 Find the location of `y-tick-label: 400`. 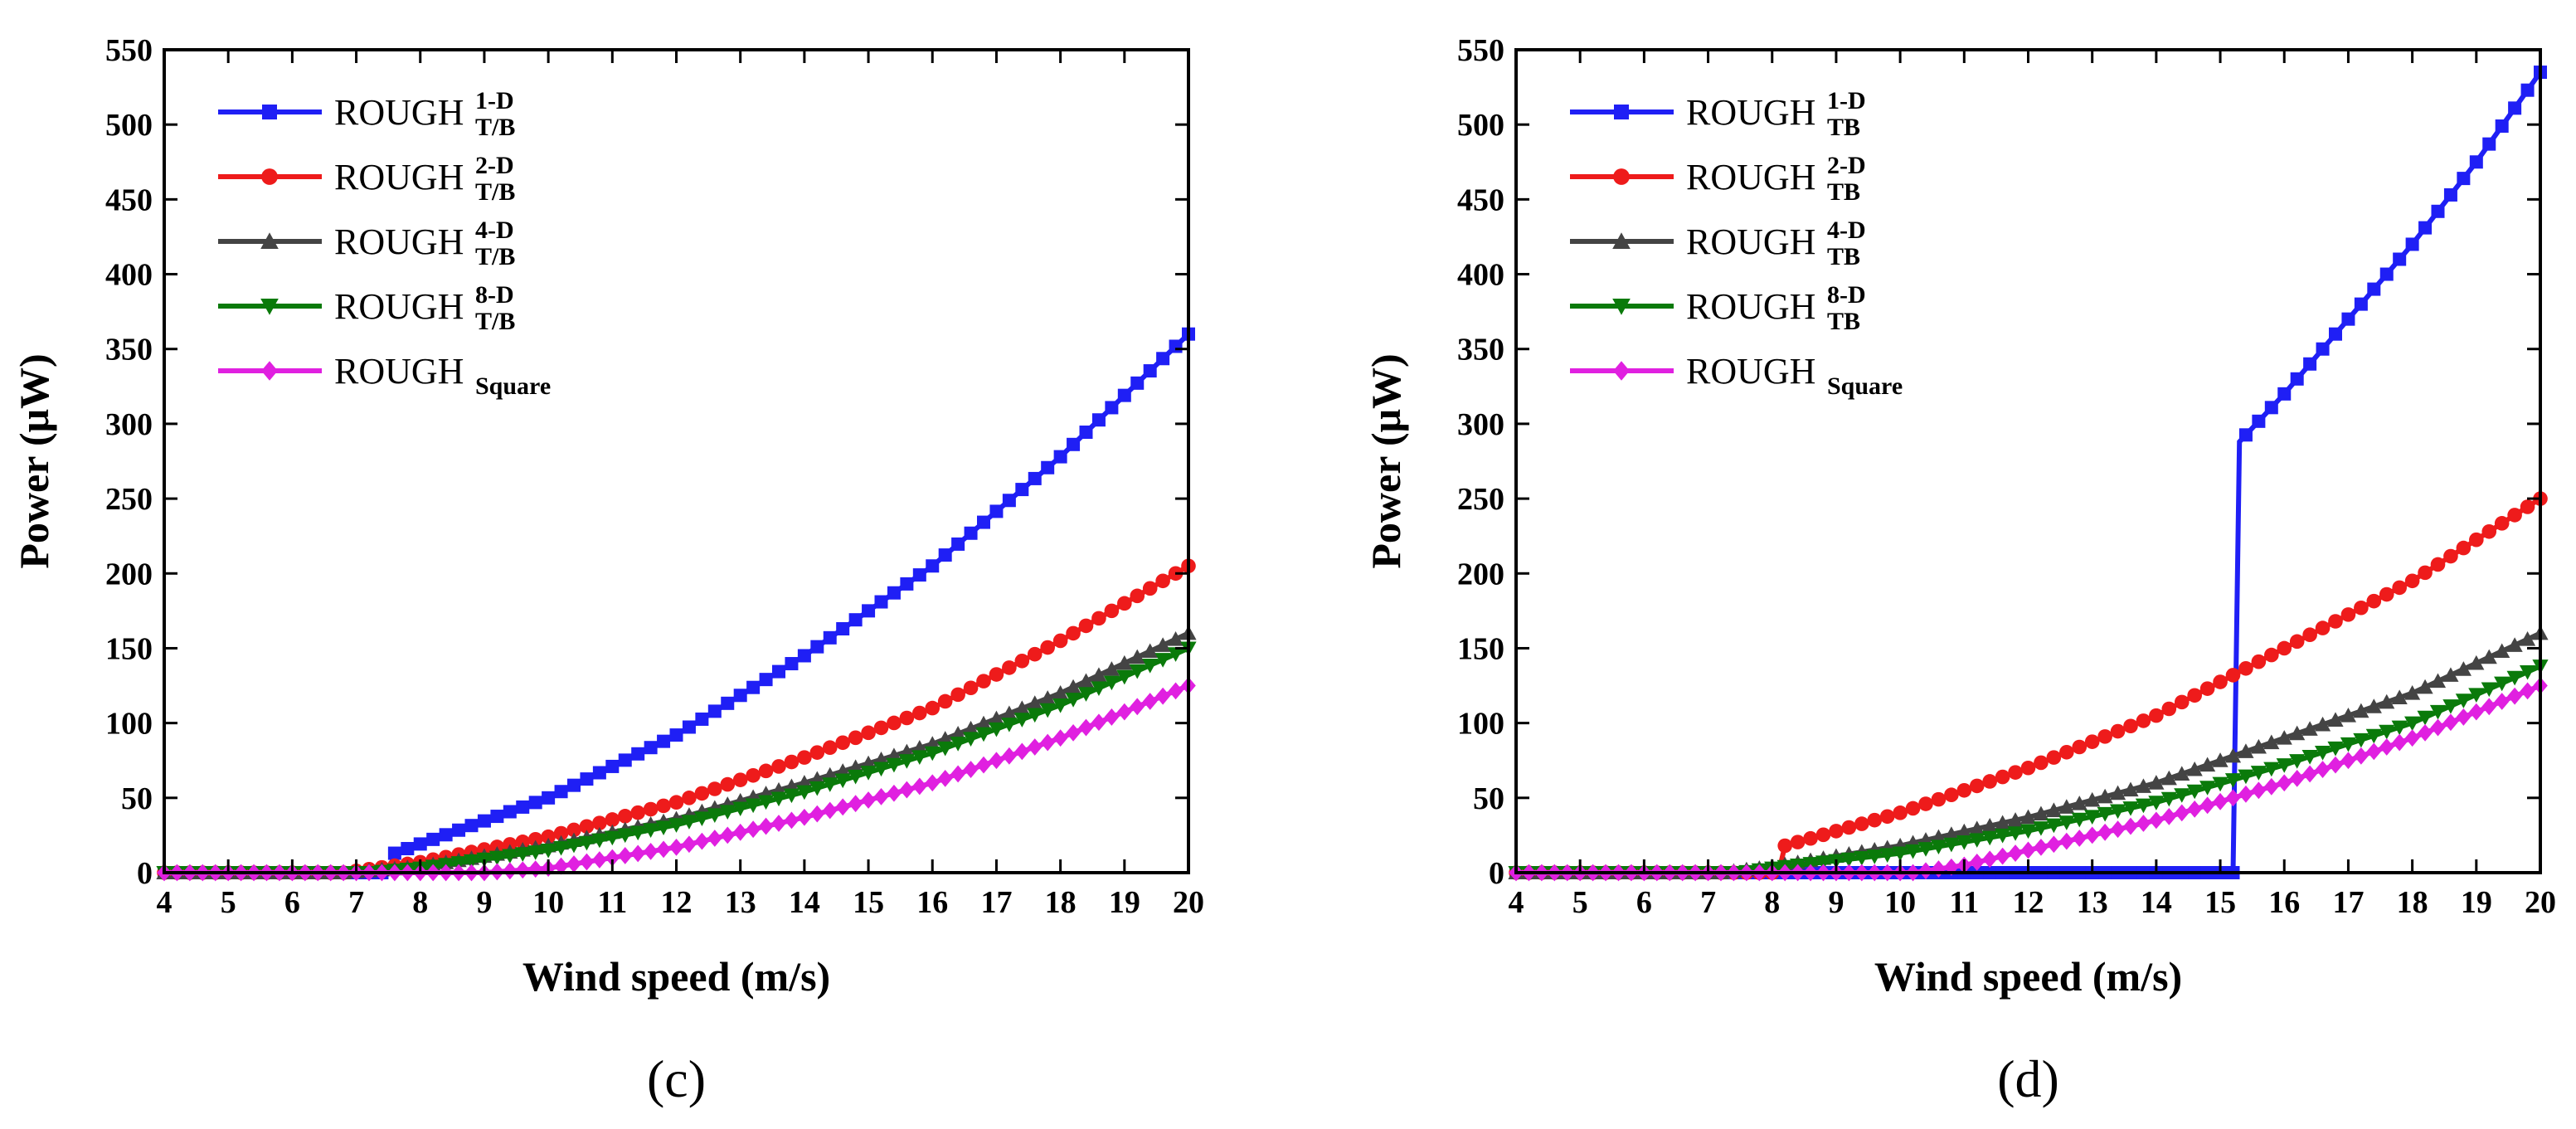

y-tick-label: 400 is located at coordinates (1481, 275).